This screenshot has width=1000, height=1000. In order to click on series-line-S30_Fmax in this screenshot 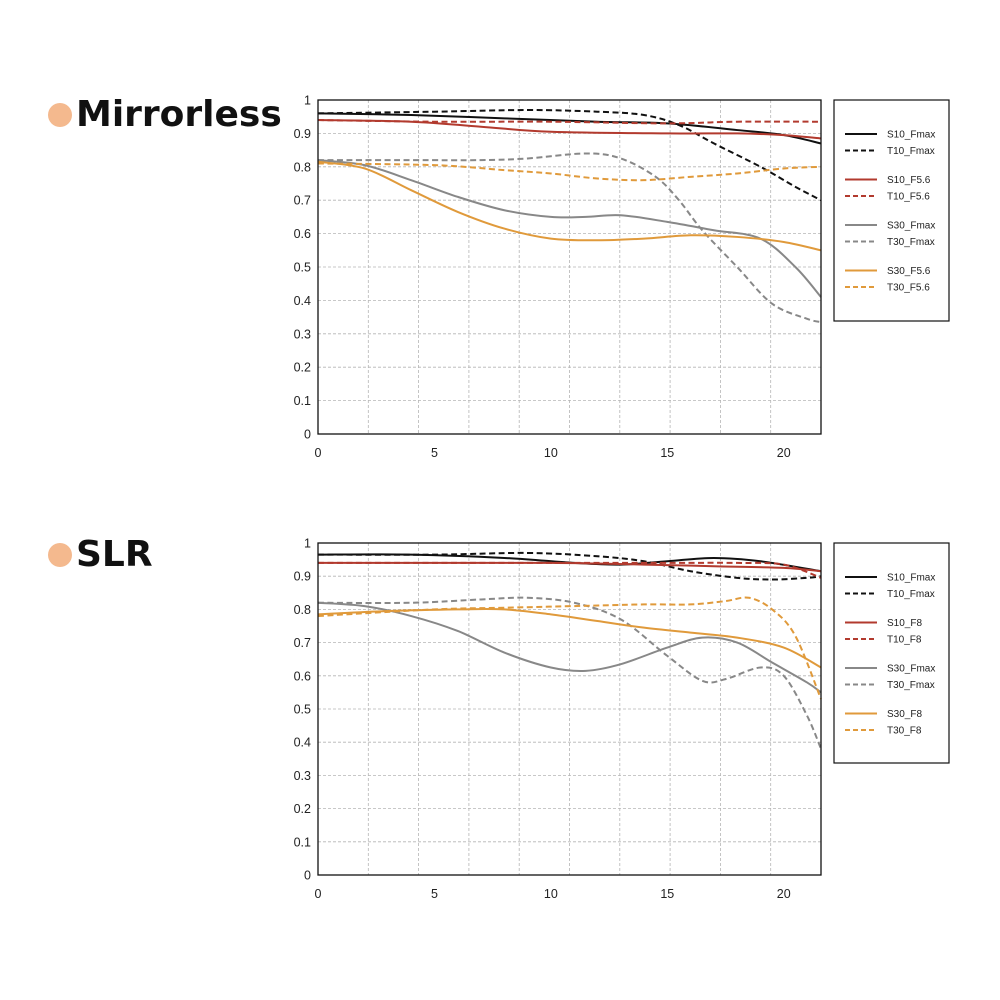, I will do `click(569, 647)`.